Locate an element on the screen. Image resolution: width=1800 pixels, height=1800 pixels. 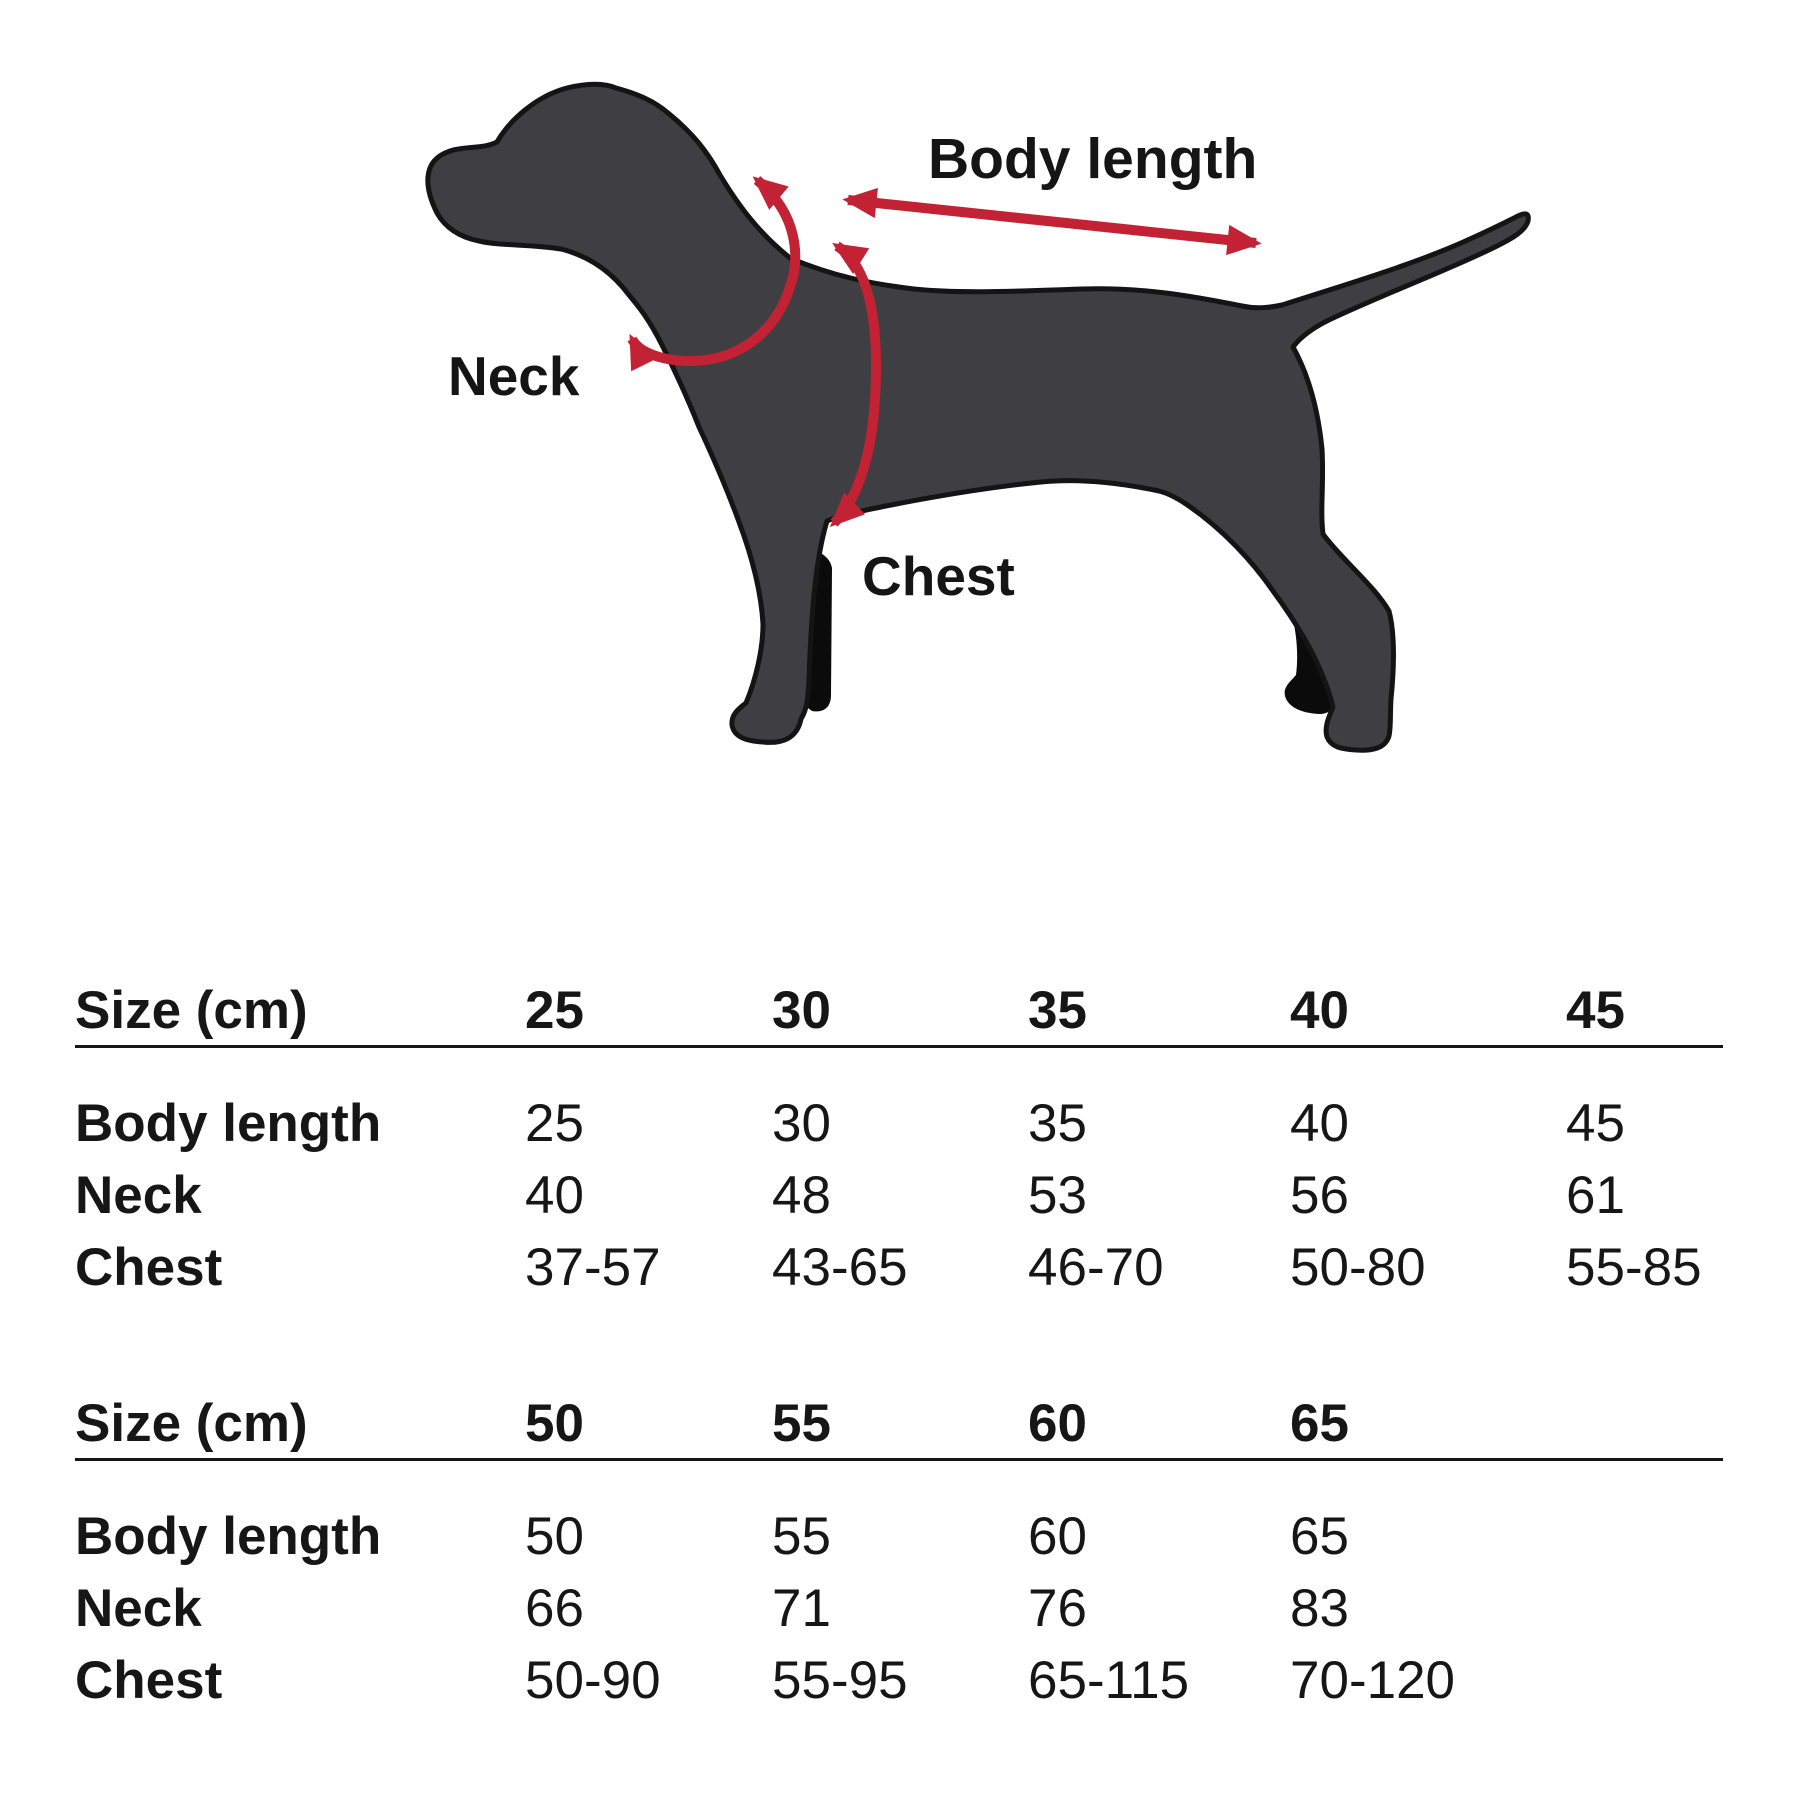
size-header-value: 40 is located at coordinates (1319, 1010).